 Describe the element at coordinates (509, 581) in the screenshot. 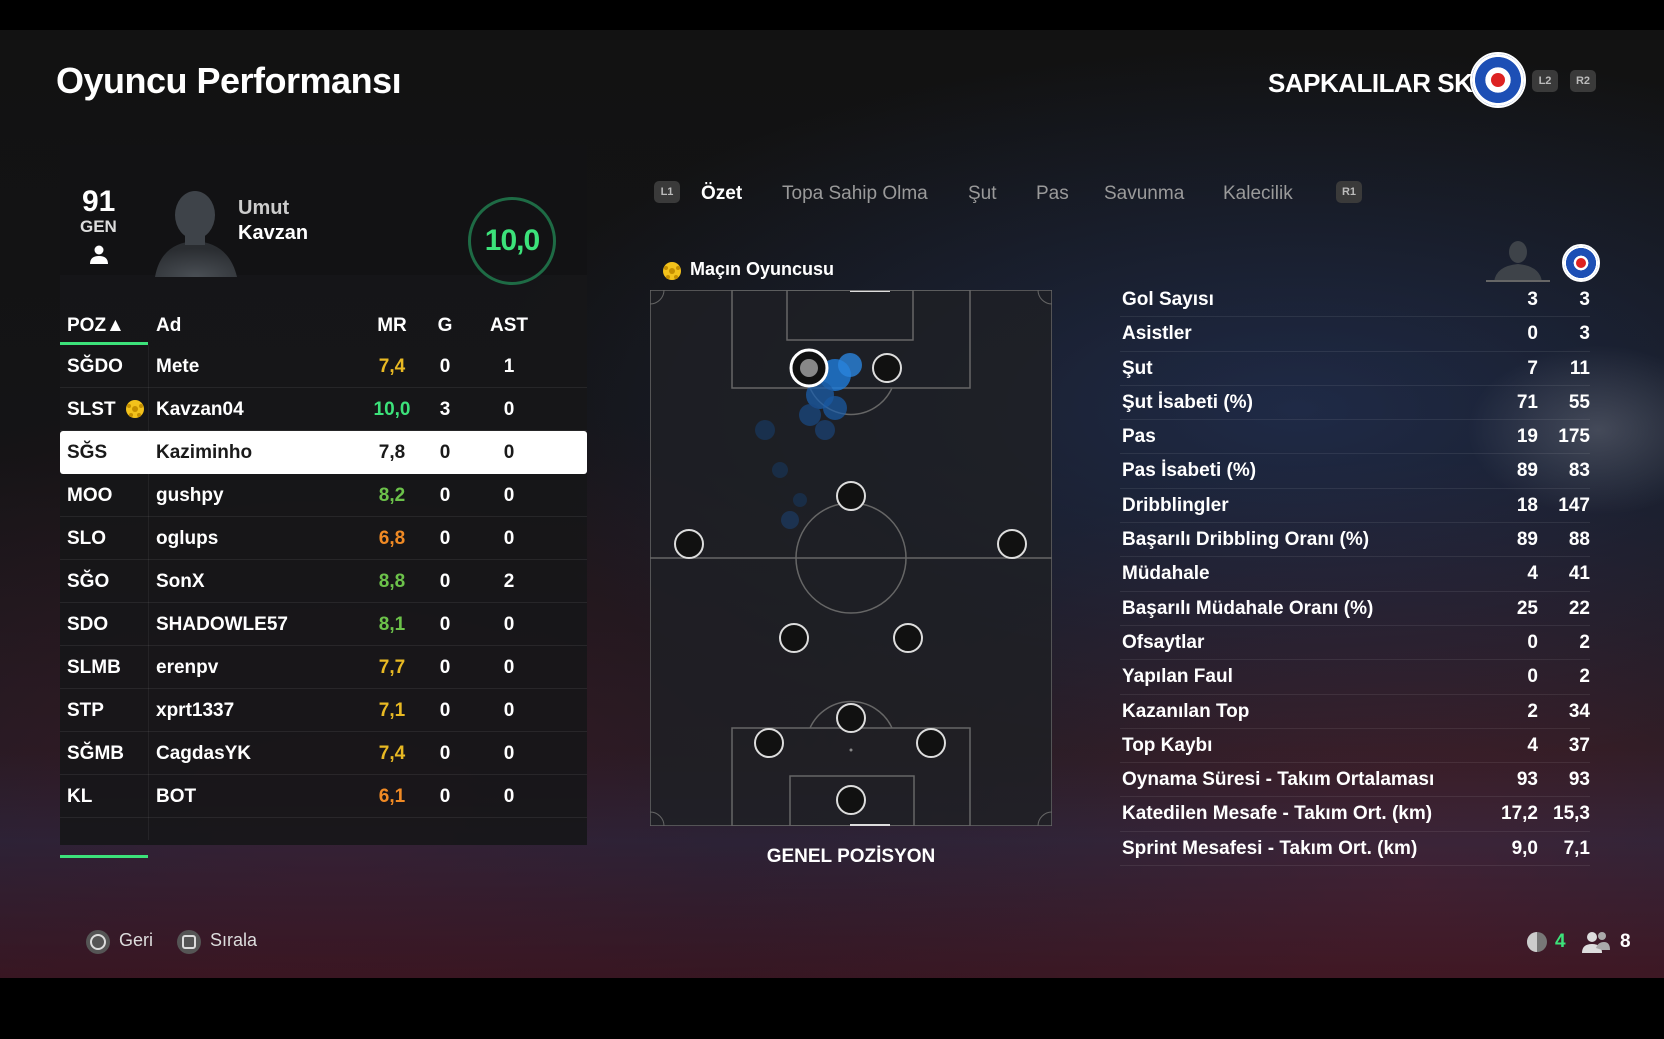

I see `player-assists: 2` at that location.